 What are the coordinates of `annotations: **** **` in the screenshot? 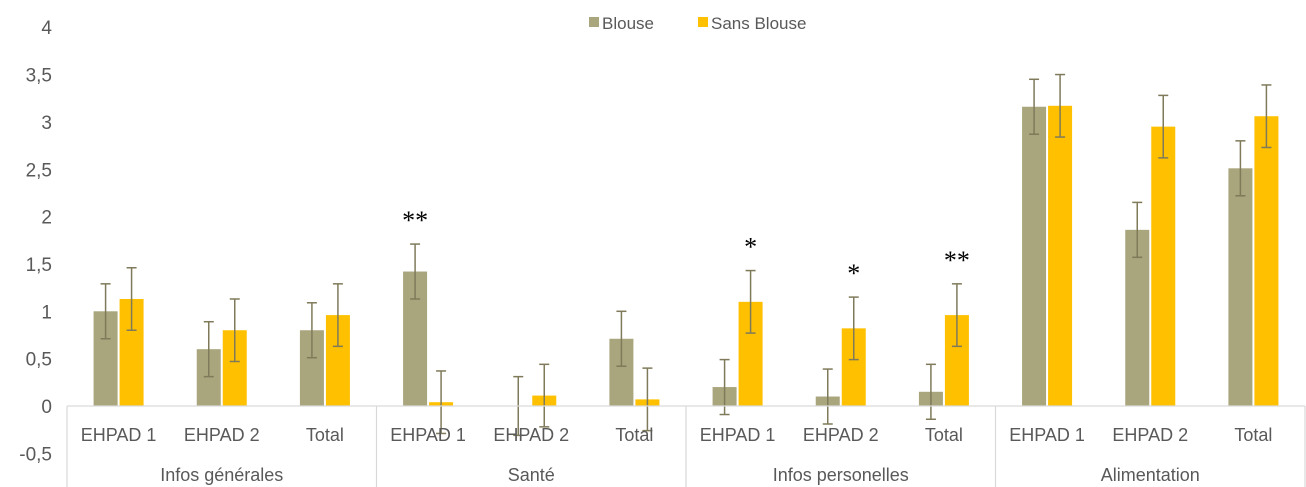 It's located at (686, 247).